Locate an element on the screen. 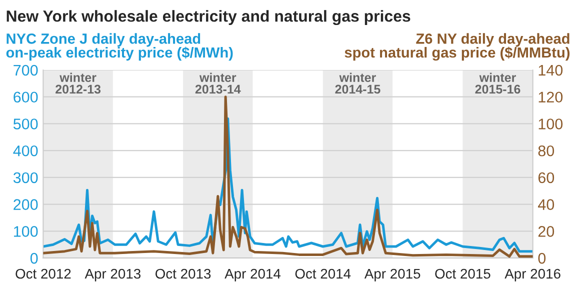  band-label: winter 2012-13 is located at coordinates (78, 83).